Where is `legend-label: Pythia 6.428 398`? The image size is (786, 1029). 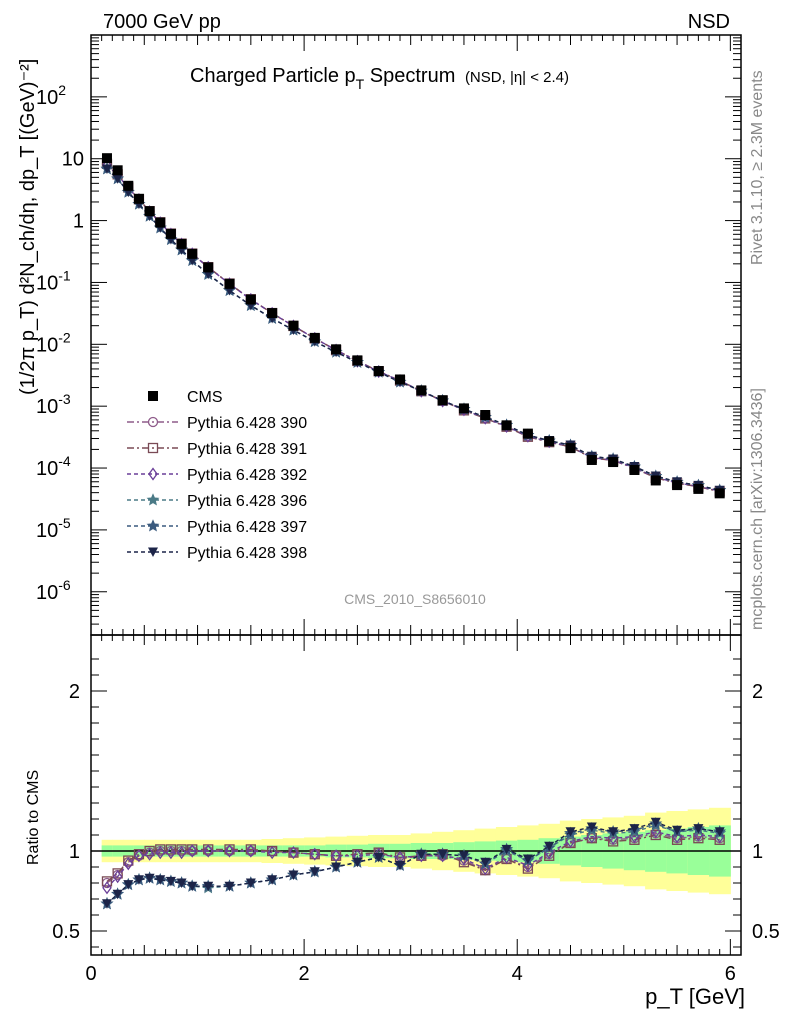
legend-label: Pythia 6.428 398 is located at coordinates (247, 553).